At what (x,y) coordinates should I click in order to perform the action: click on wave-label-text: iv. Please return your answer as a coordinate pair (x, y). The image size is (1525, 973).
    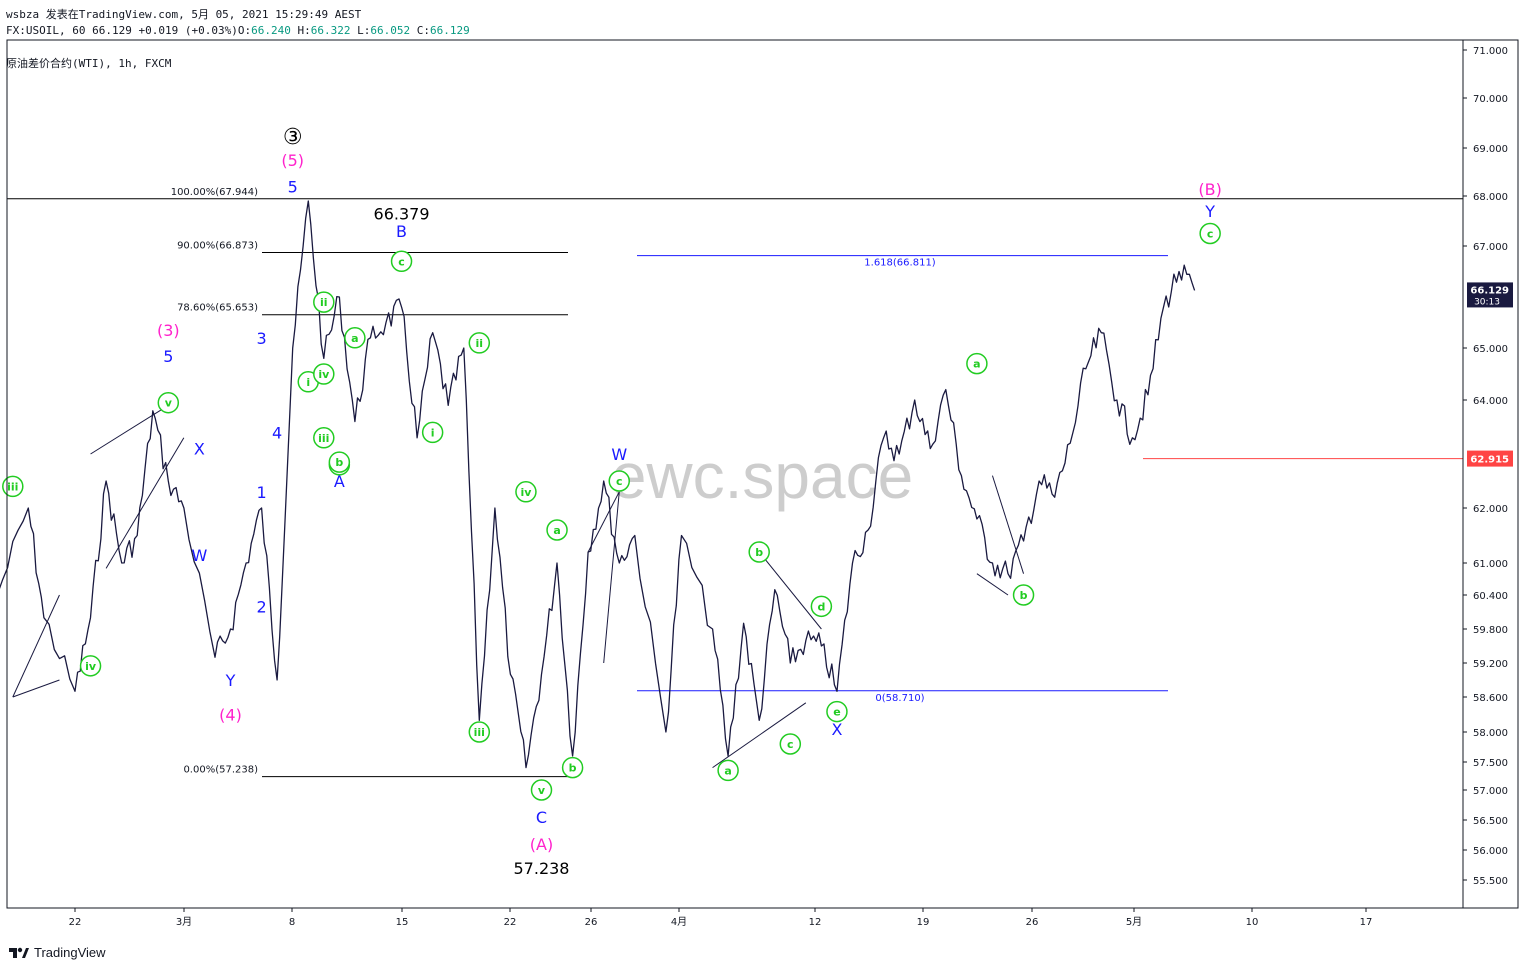
    Looking at the image, I should click on (526, 492).